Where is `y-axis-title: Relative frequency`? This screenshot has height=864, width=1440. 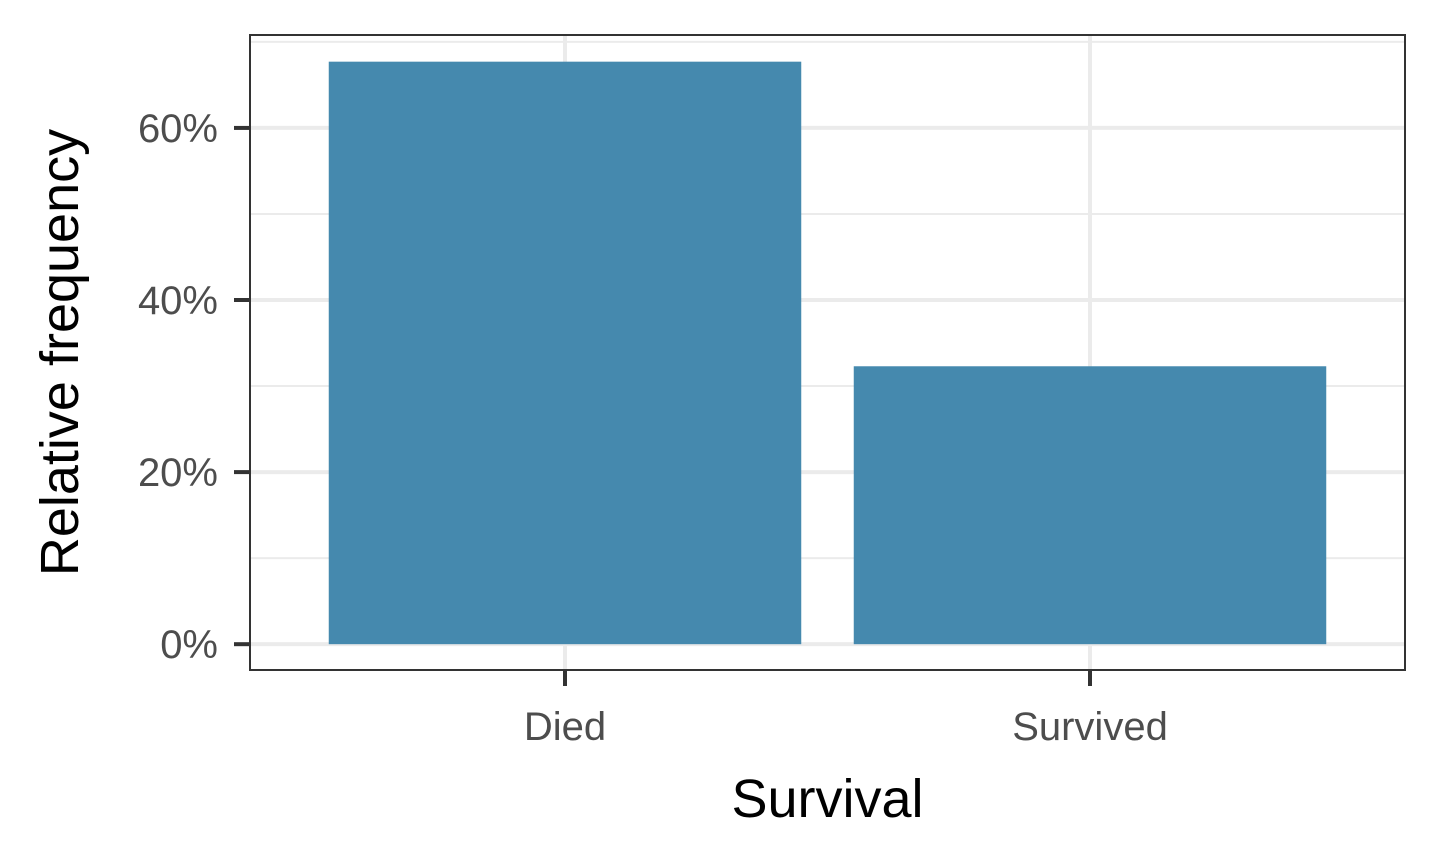 y-axis-title: Relative frequency is located at coordinates (60, 352).